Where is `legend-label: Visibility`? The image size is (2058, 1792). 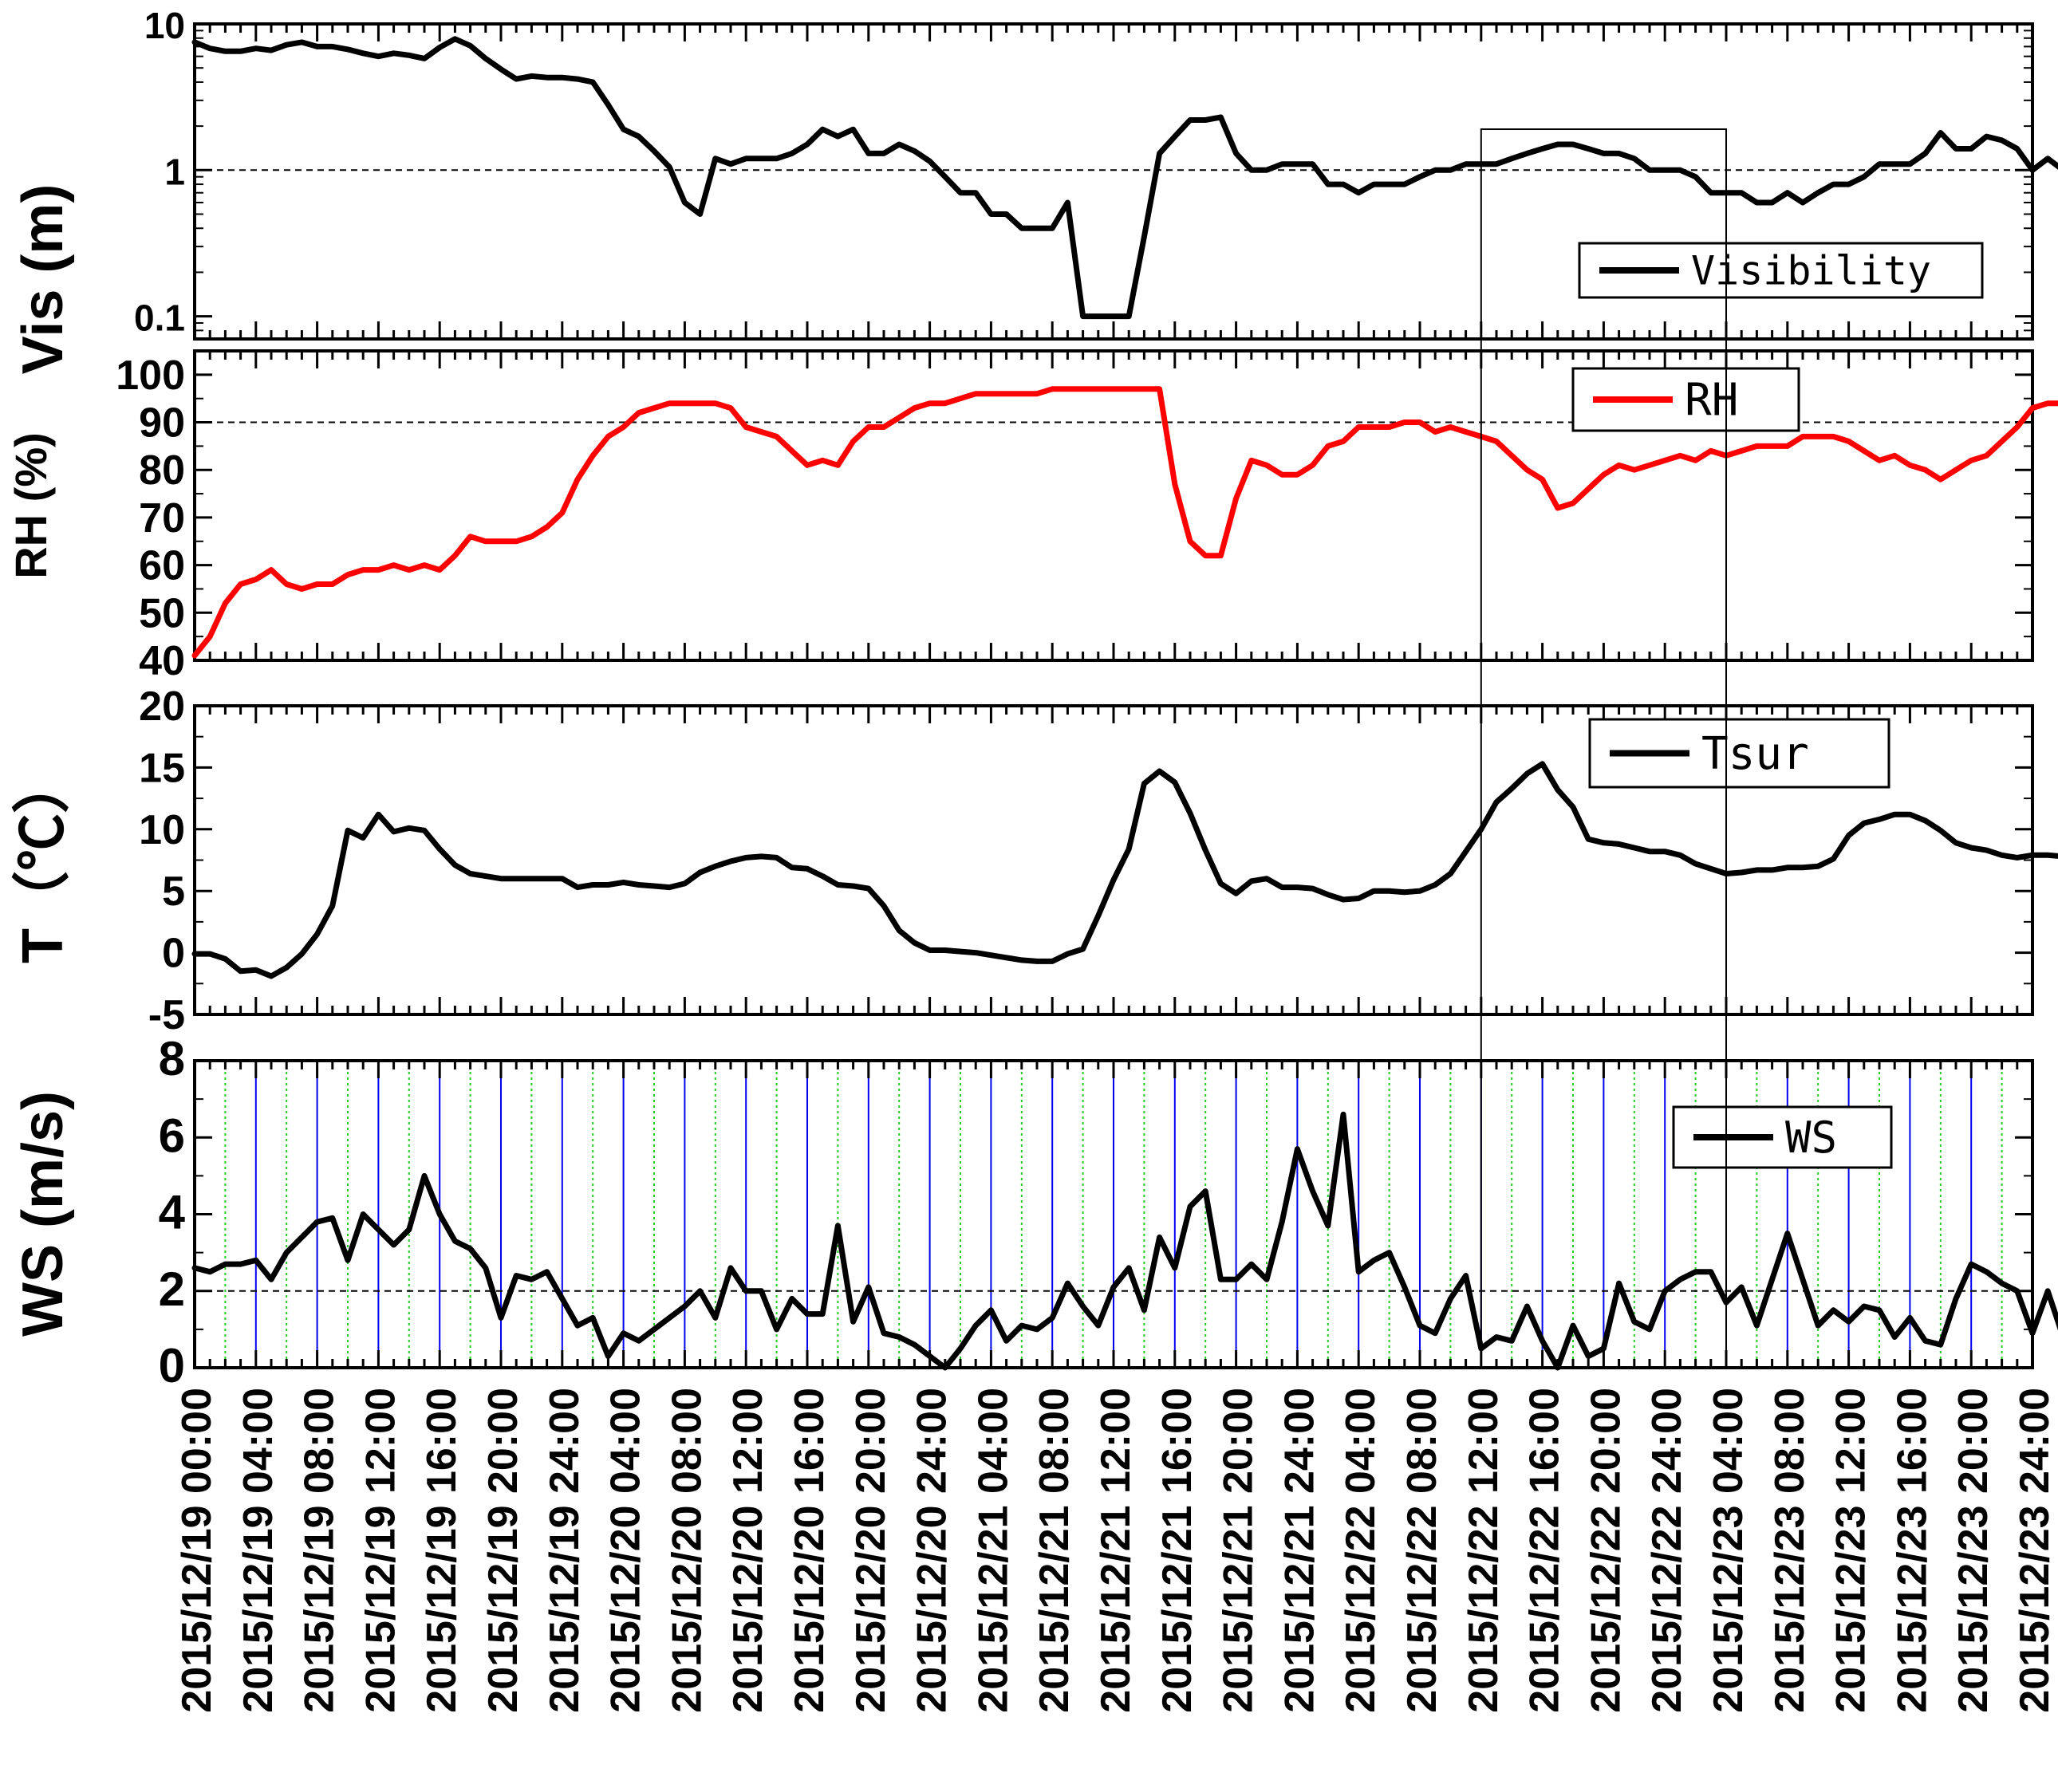 legend-label: Visibility is located at coordinates (1811, 271).